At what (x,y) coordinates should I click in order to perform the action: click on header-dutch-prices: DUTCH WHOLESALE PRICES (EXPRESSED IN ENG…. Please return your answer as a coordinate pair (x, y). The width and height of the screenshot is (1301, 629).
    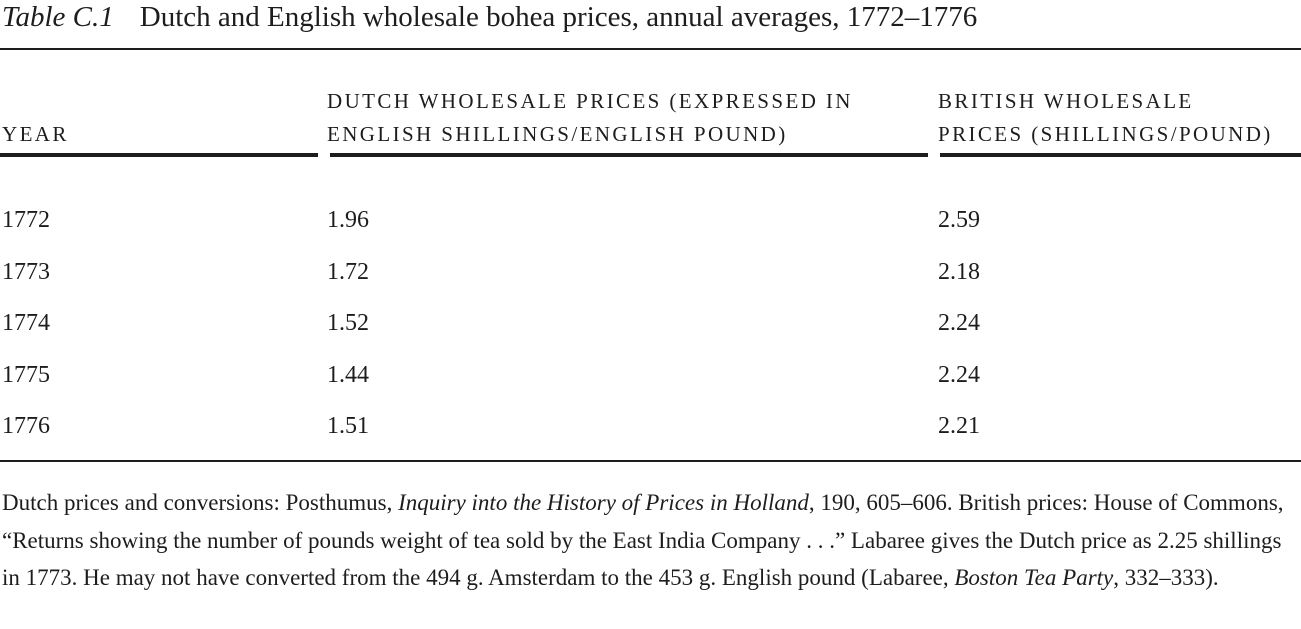
    Looking at the image, I should click on (590, 118).